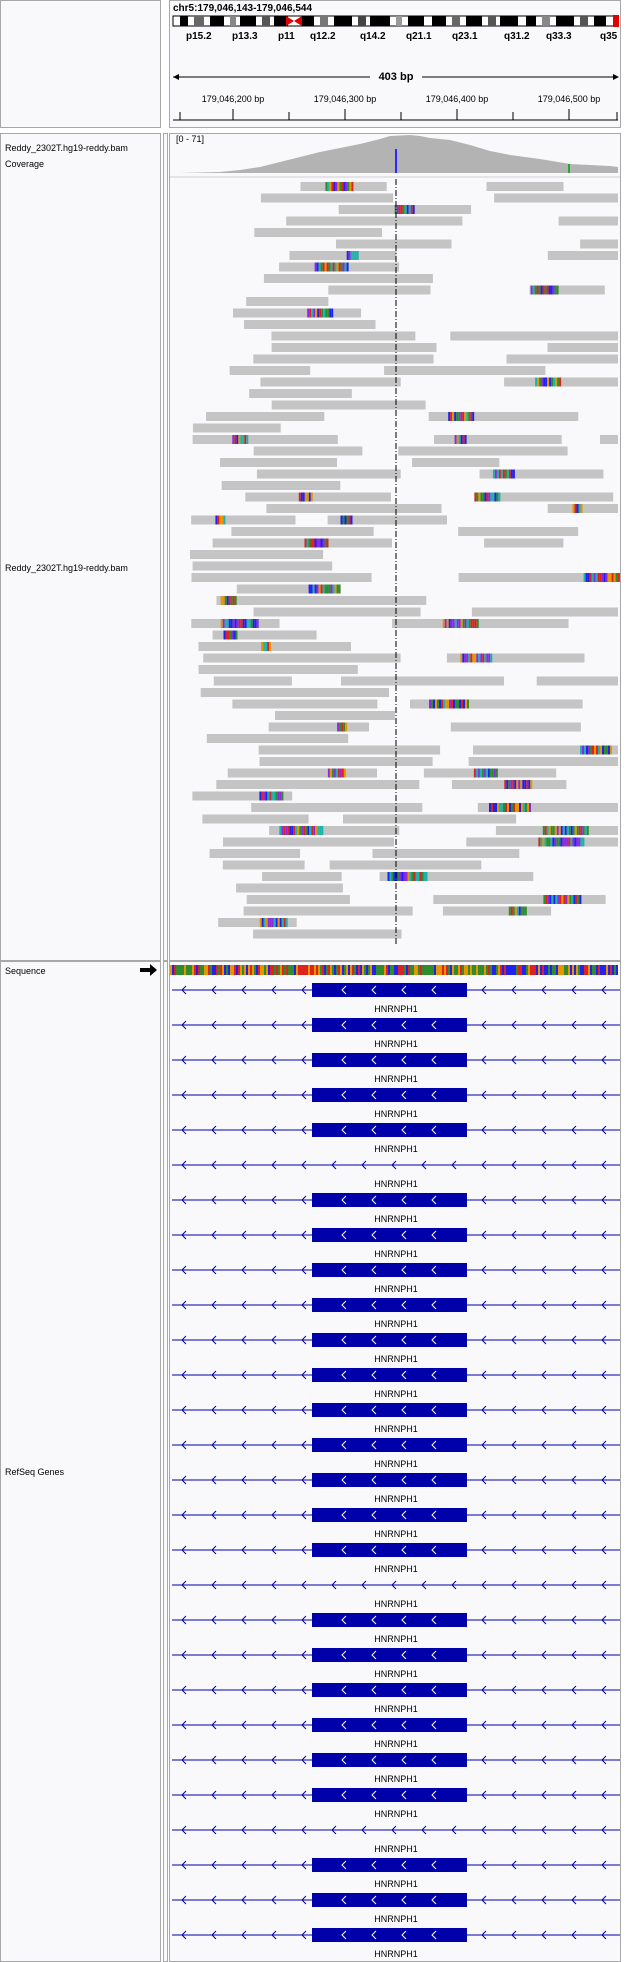  What do you see at coordinates (66, 568) in the screenshot?
I see `alignment-track-name: Reddy_2302T.hg19-reddy.bam` at bounding box center [66, 568].